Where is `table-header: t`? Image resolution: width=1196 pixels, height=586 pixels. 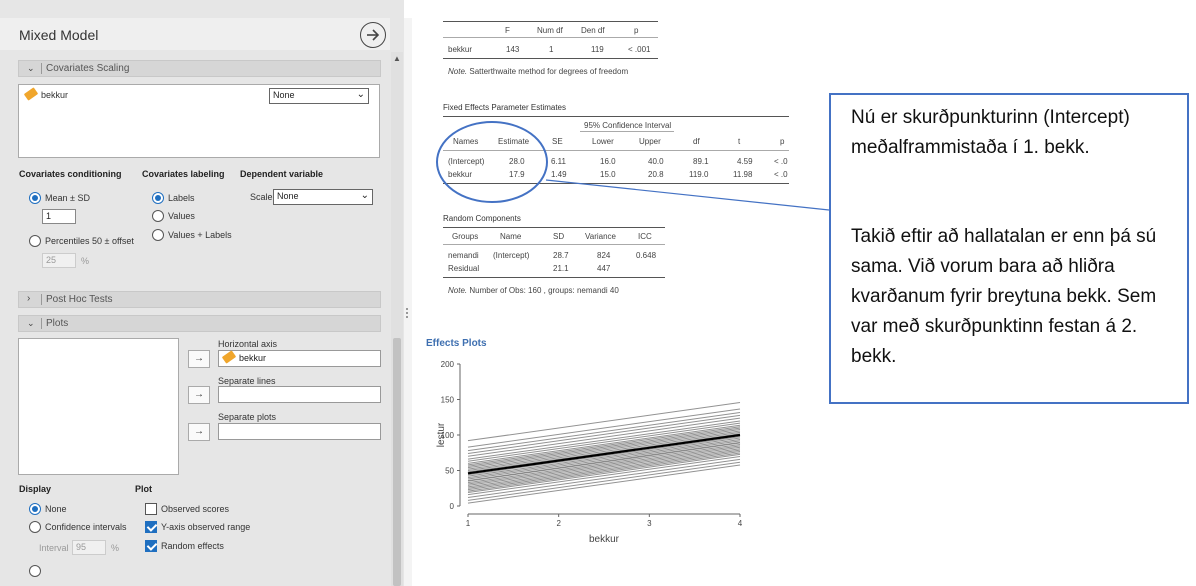 table-header: t is located at coordinates (739, 141).